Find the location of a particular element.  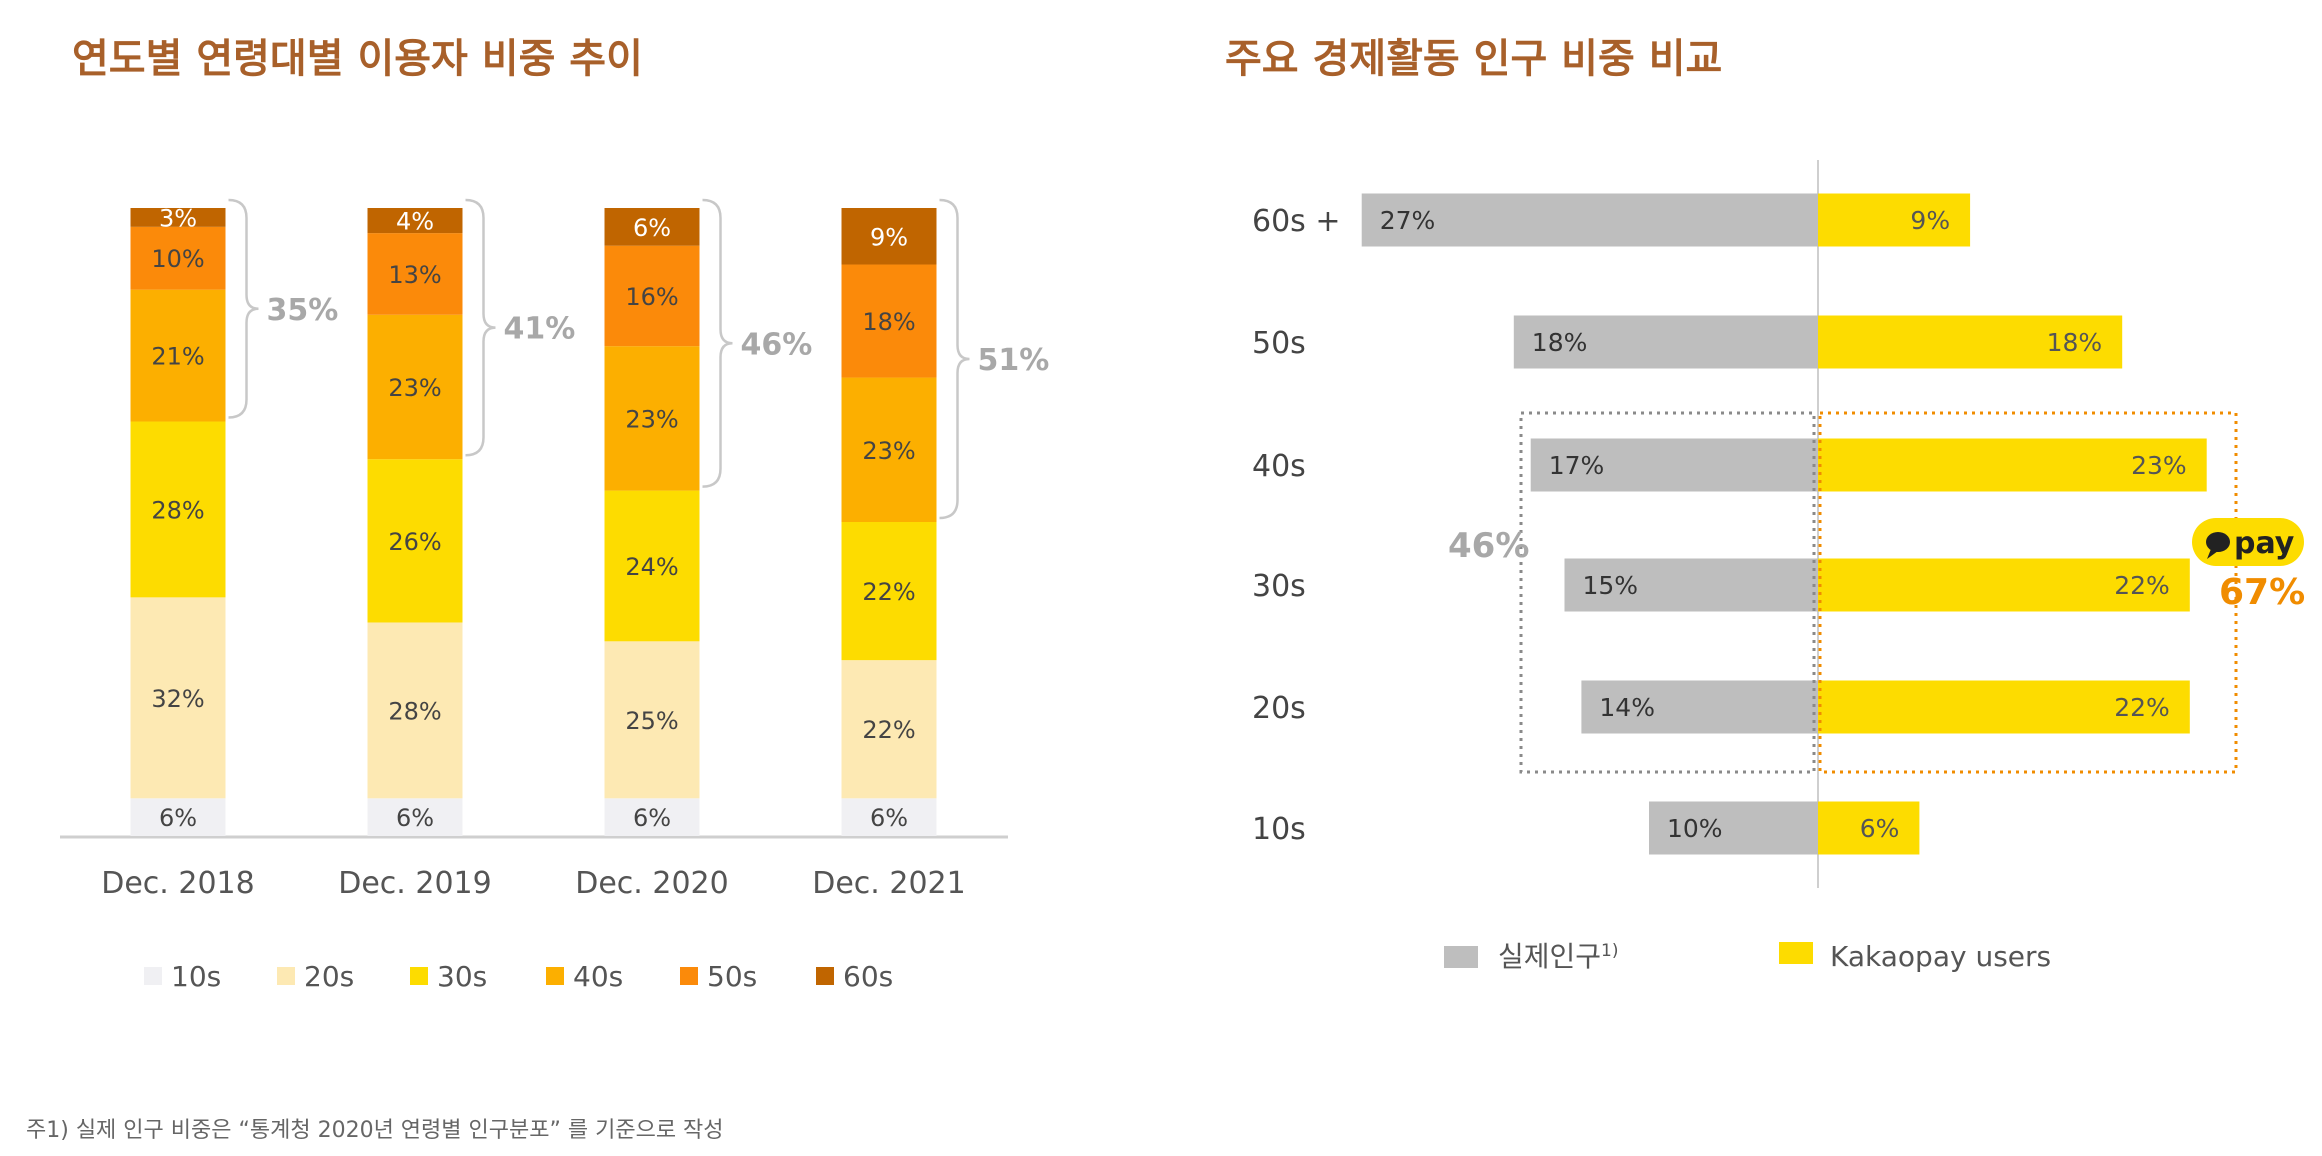

segment-label-40s-1: 21% is located at coordinates (177, 357).